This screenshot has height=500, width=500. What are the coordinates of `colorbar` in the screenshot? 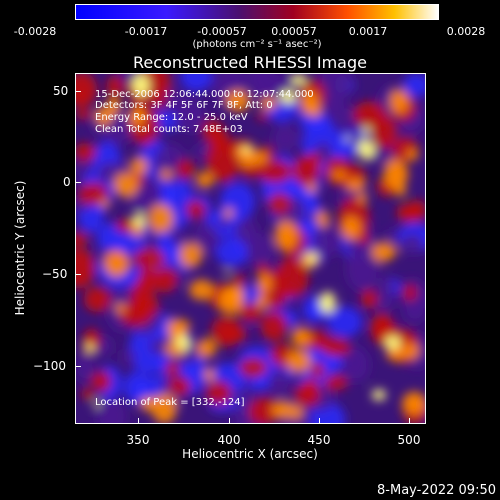 It's located at (257, 12).